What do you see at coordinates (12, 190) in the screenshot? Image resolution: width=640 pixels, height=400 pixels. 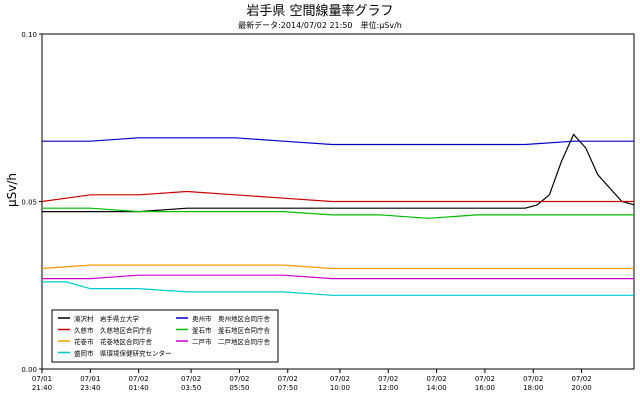 I see `y-axis-label: μSv/h` at bounding box center [12, 190].